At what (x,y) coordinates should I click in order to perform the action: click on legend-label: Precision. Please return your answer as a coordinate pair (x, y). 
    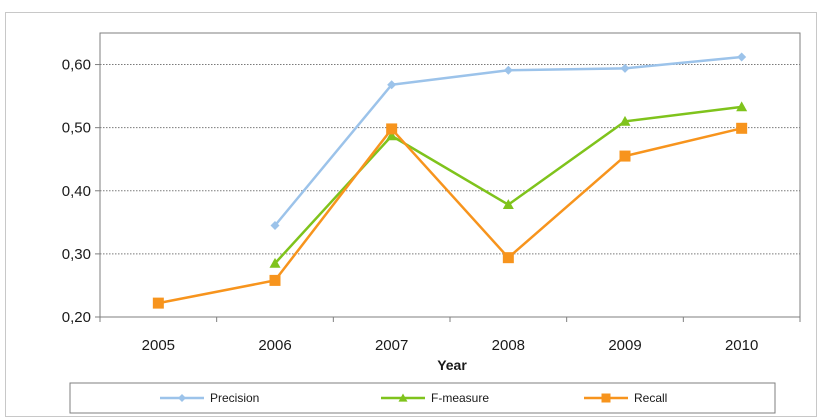
    Looking at the image, I should click on (234, 398).